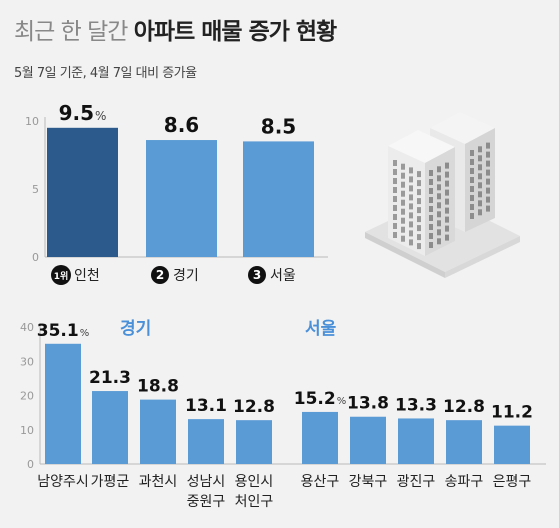 Image resolution: width=559 pixels, height=528 pixels. Describe the element at coordinates (181, 125) in the screenshot. I see `value-label: 8.6` at that location.